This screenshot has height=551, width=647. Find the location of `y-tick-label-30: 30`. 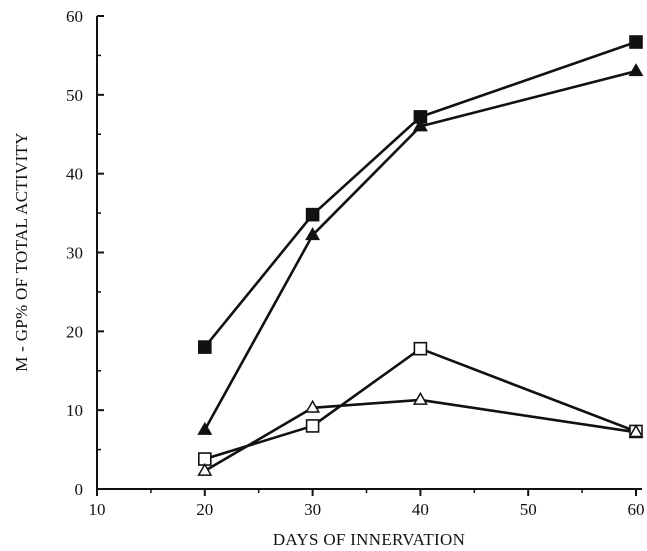

y-tick-label-30: 30 is located at coordinates (74, 253).